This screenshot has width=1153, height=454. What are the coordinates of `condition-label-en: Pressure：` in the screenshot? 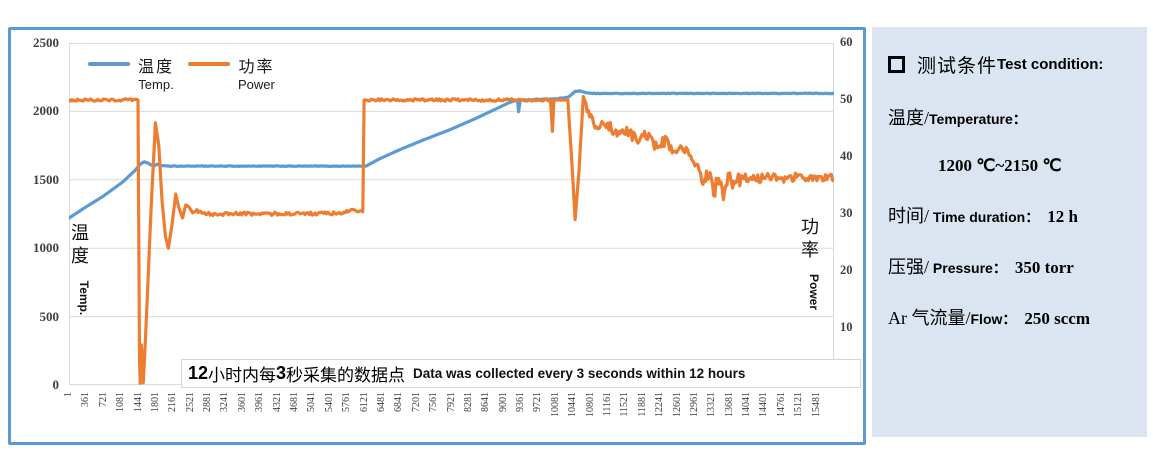 It's located at (968, 268).